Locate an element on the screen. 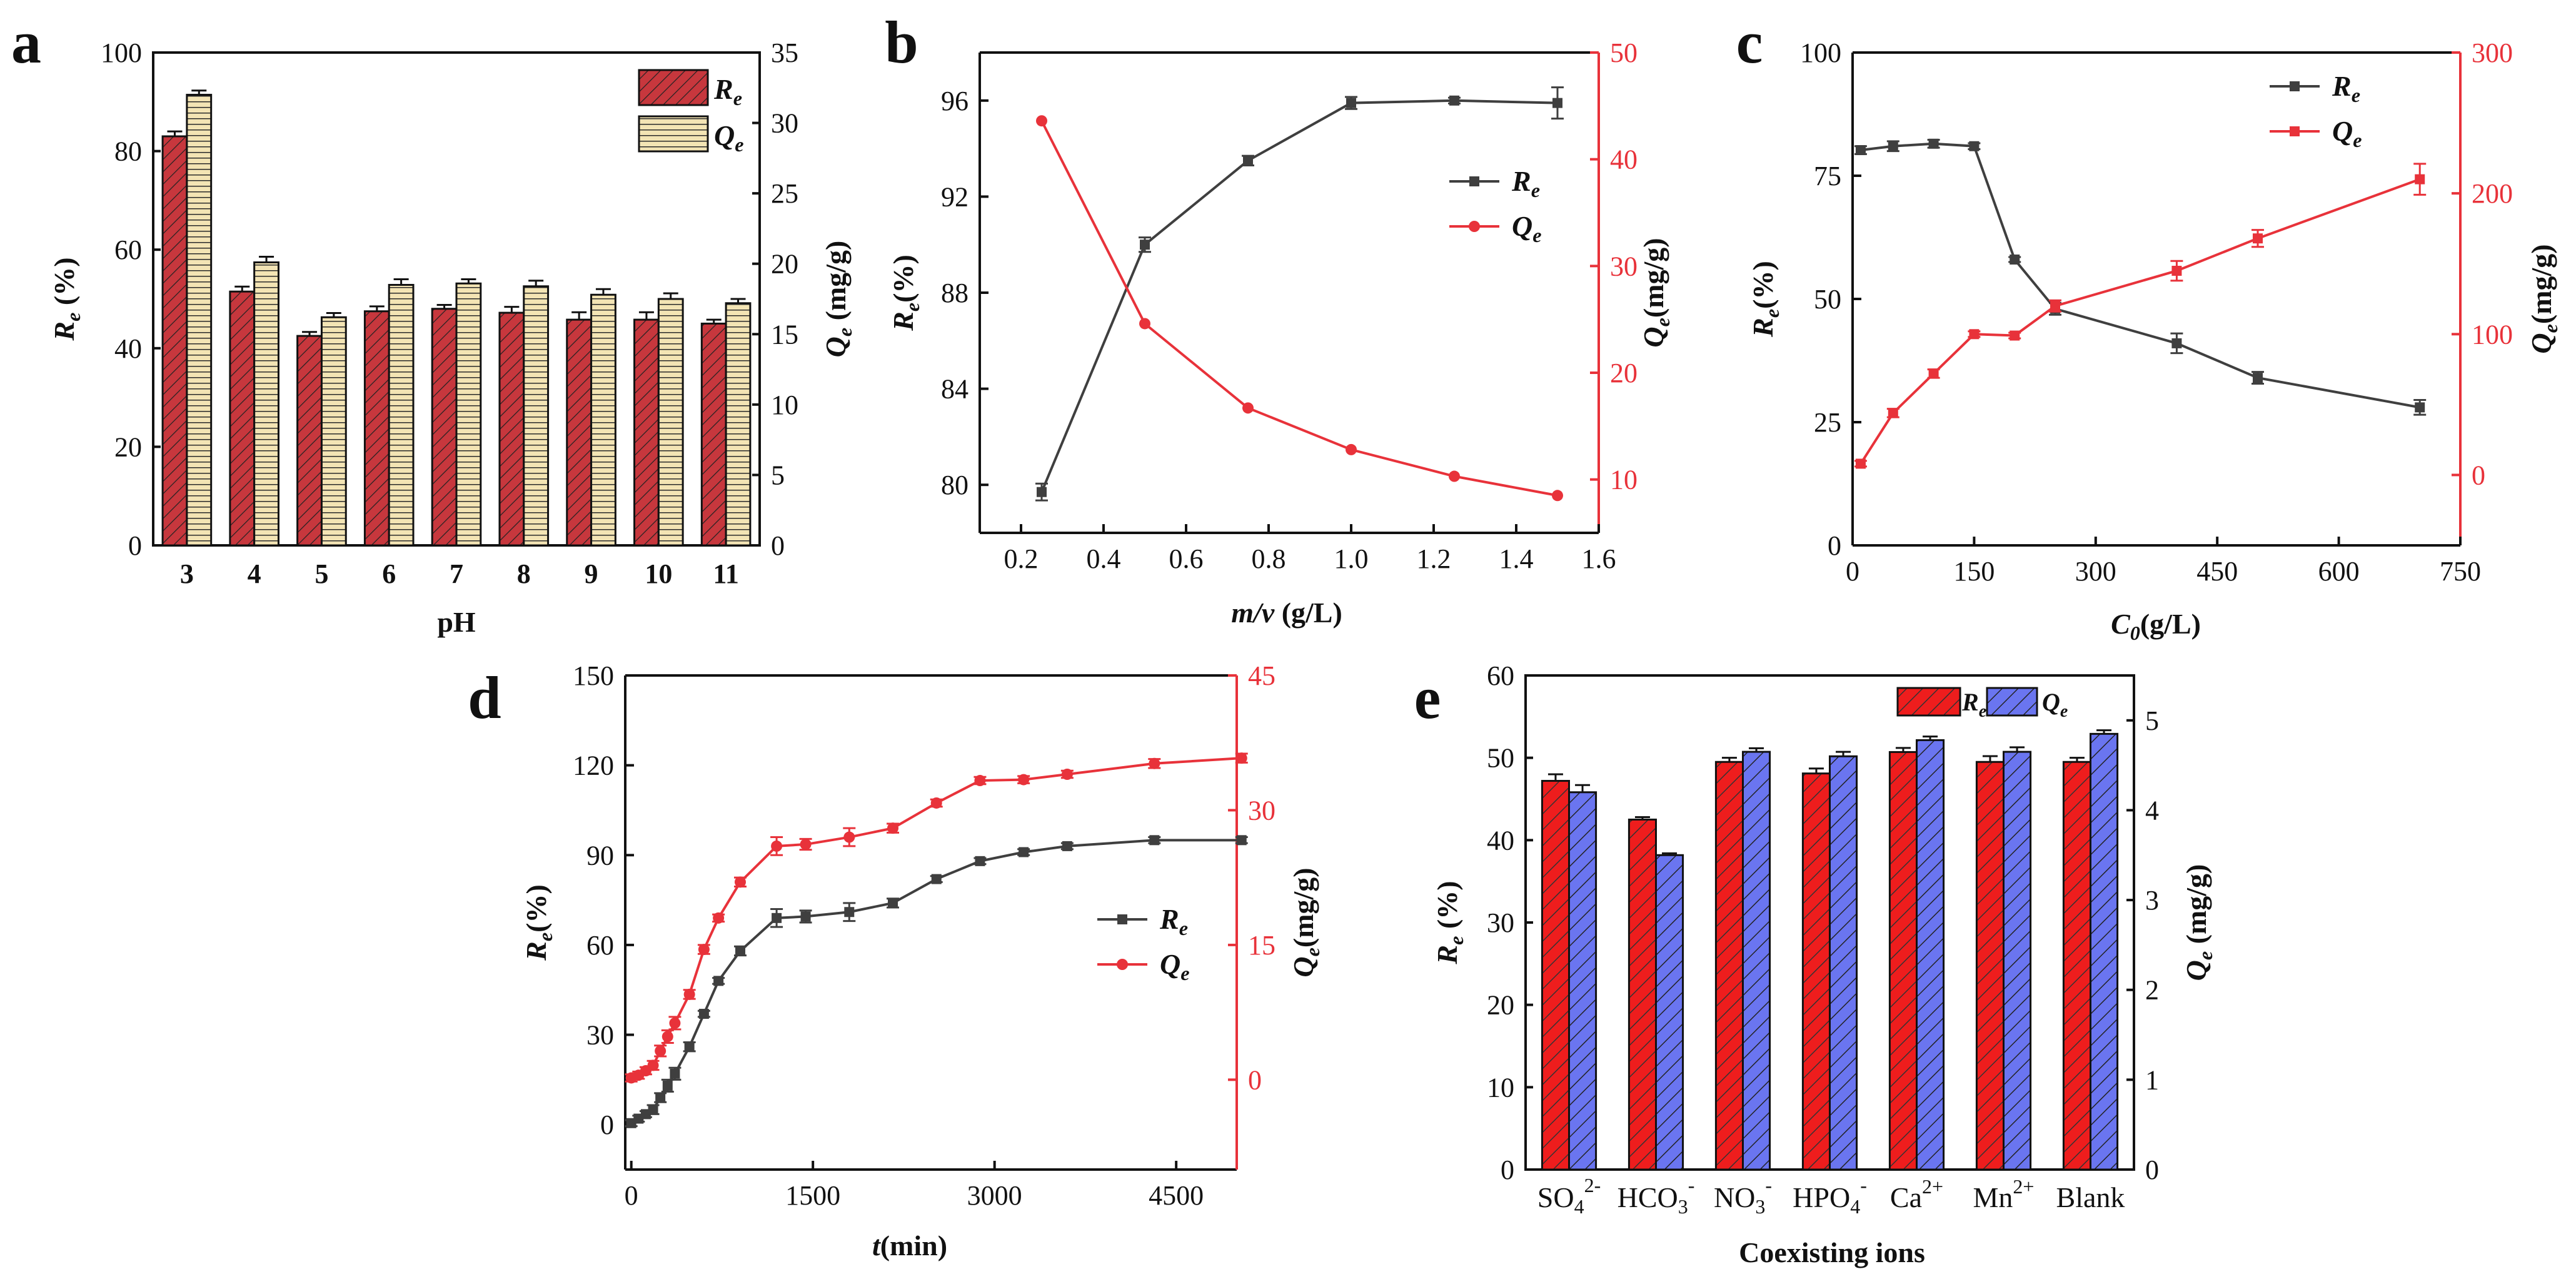 This screenshot has height=1284, width=2576. panel-a-x-tick-label: 11 is located at coordinates (726, 574).